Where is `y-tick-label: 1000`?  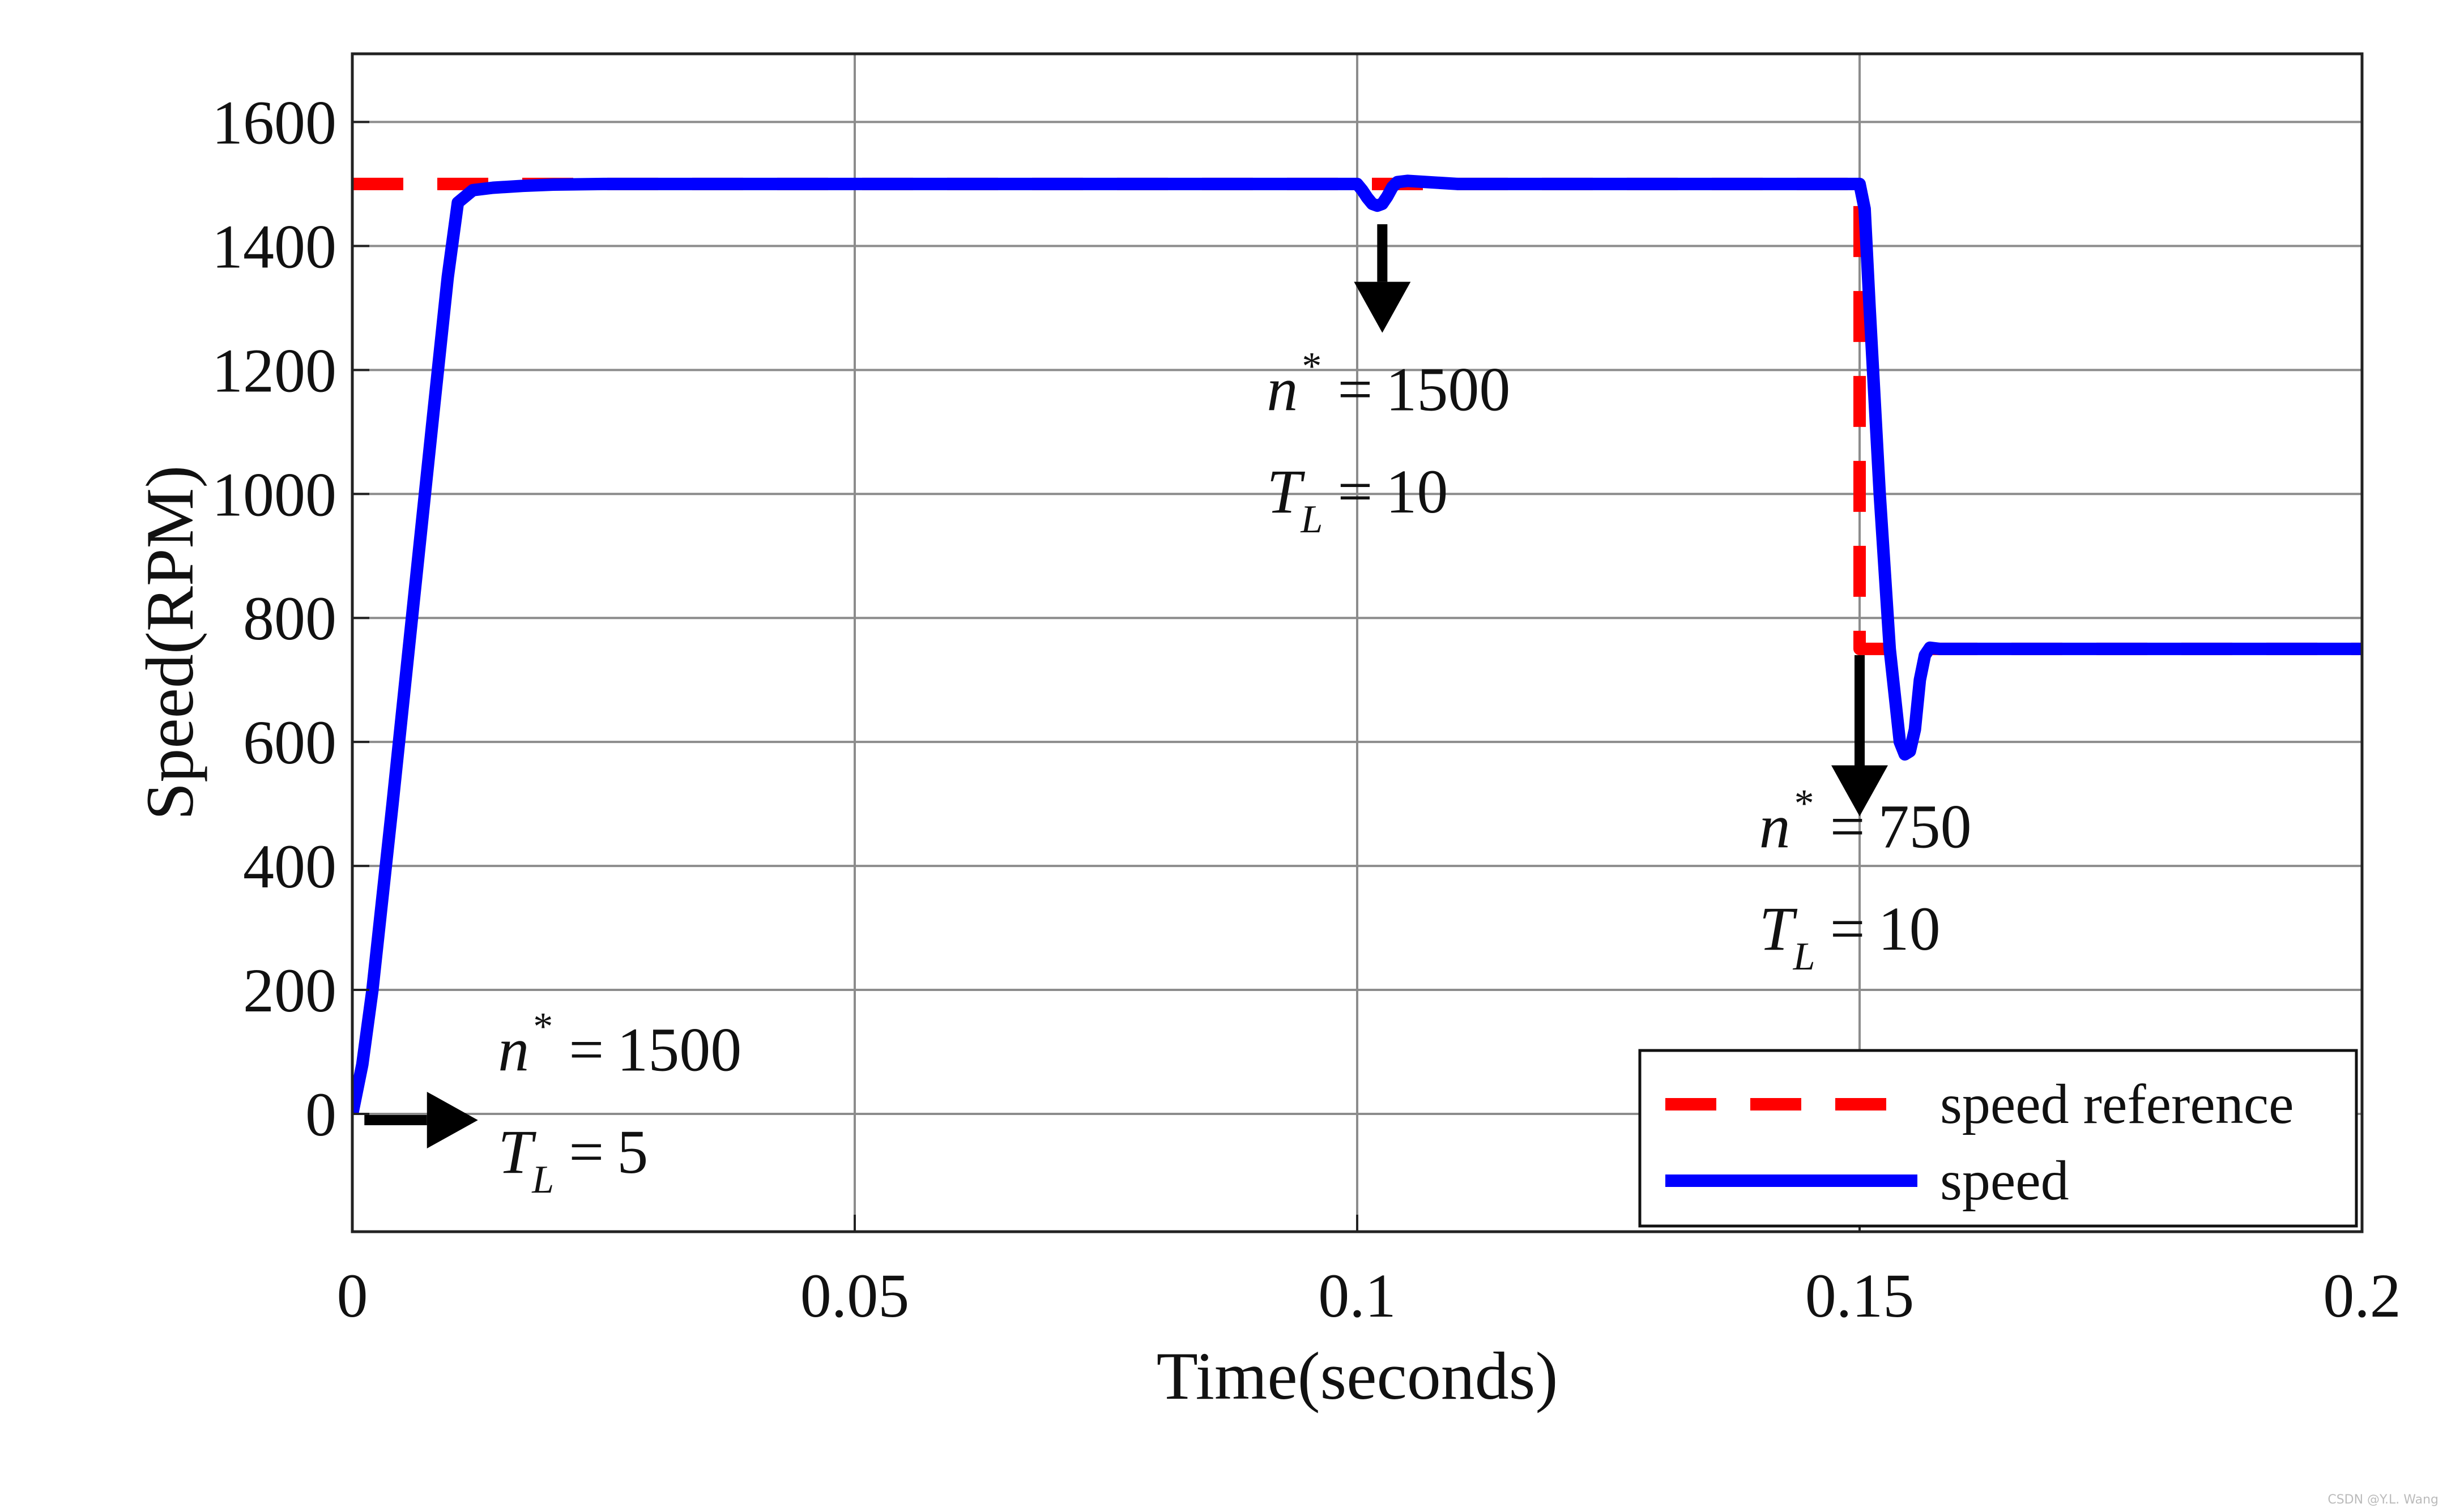 y-tick-label: 1000 is located at coordinates (274, 494).